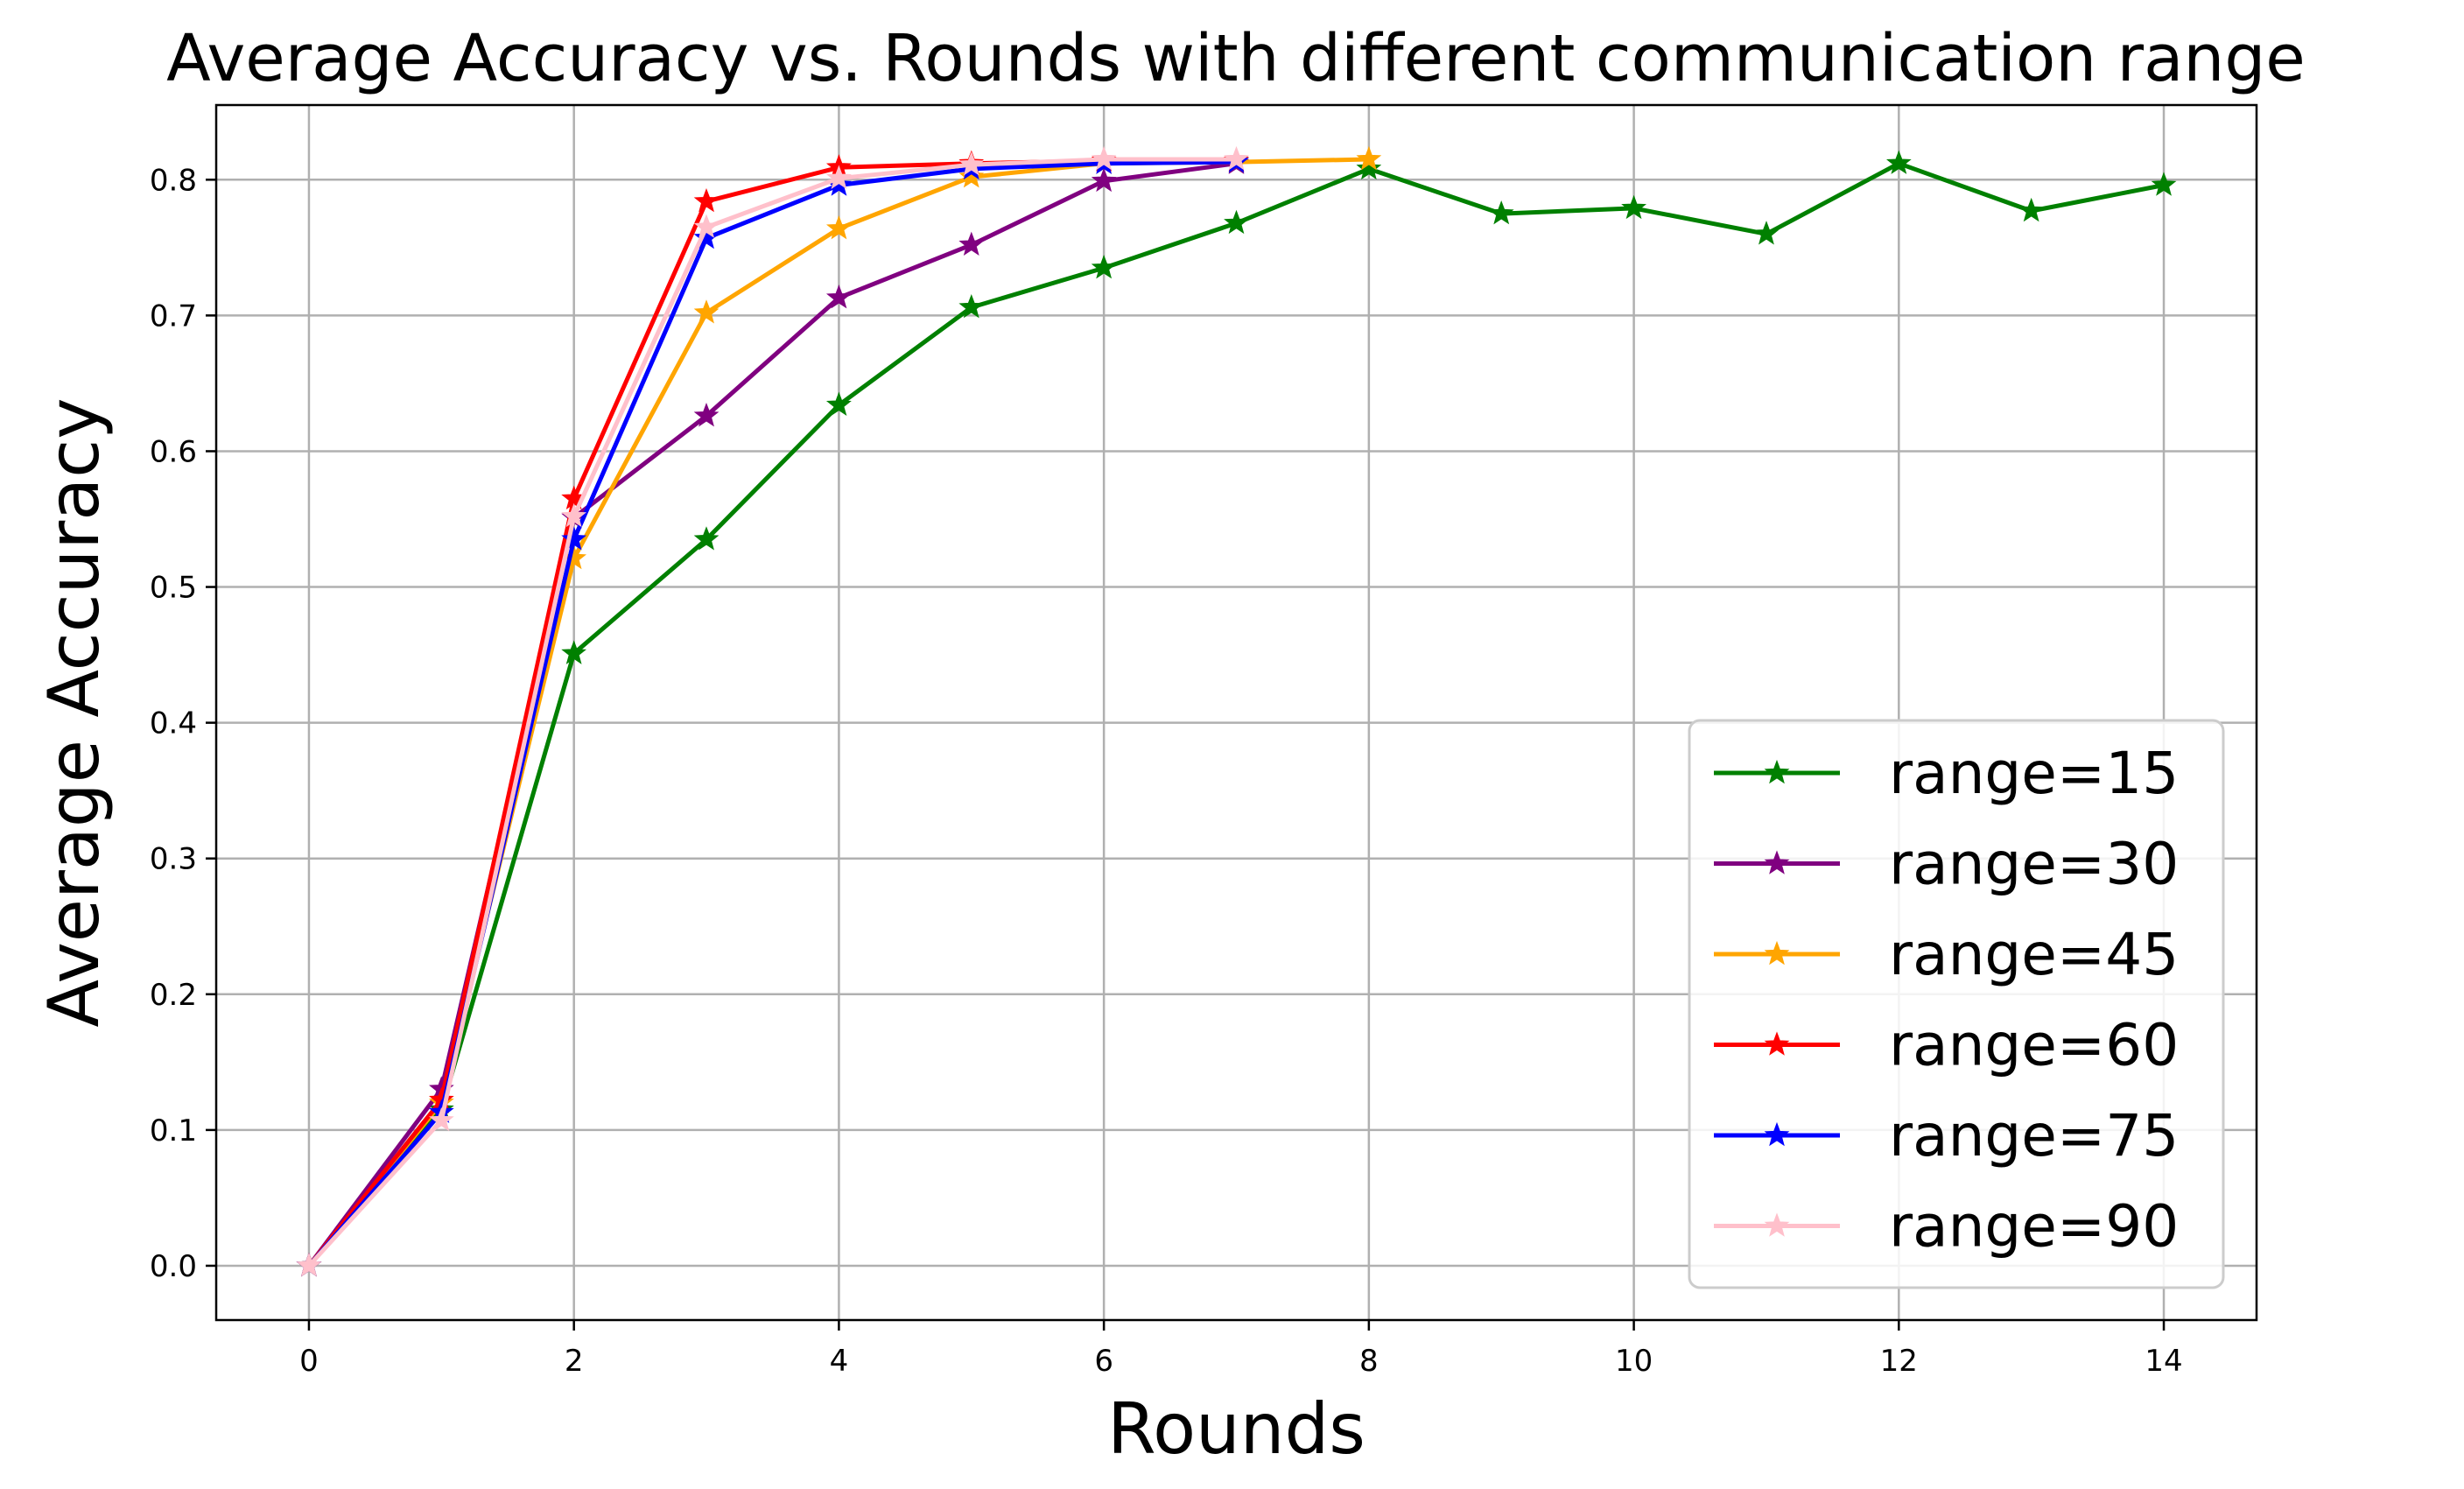  What do you see at coordinates (173, 859) in the screenshot?
I see `y-tick-label: 0.3` at bounding box center [173, 859].